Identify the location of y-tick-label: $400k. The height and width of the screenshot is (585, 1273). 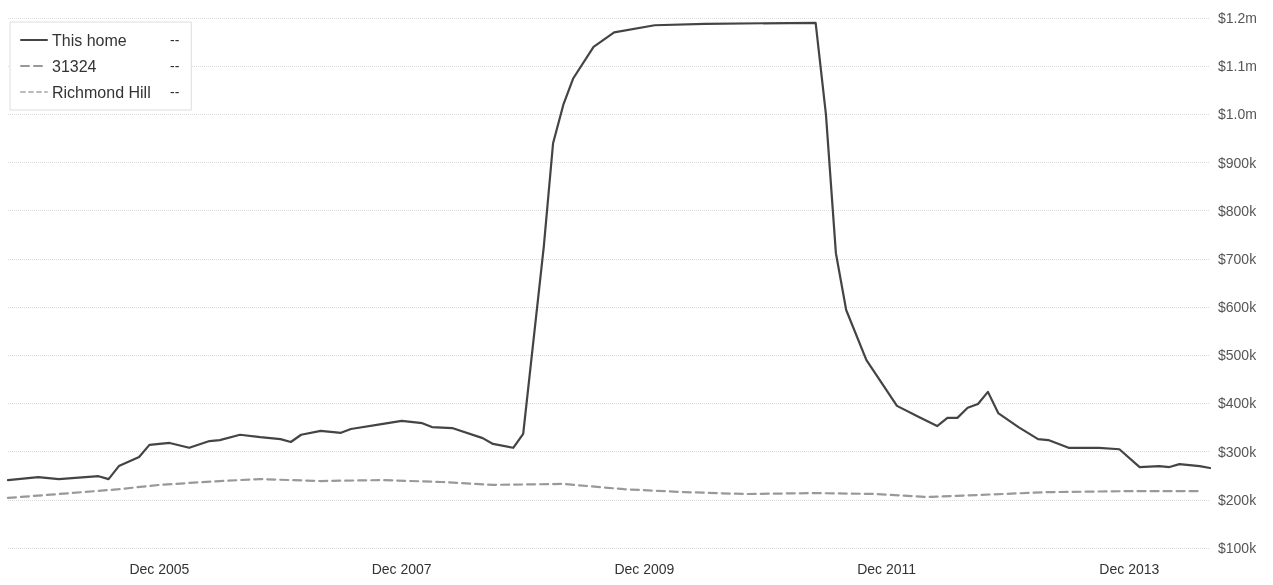
(1238, 403).